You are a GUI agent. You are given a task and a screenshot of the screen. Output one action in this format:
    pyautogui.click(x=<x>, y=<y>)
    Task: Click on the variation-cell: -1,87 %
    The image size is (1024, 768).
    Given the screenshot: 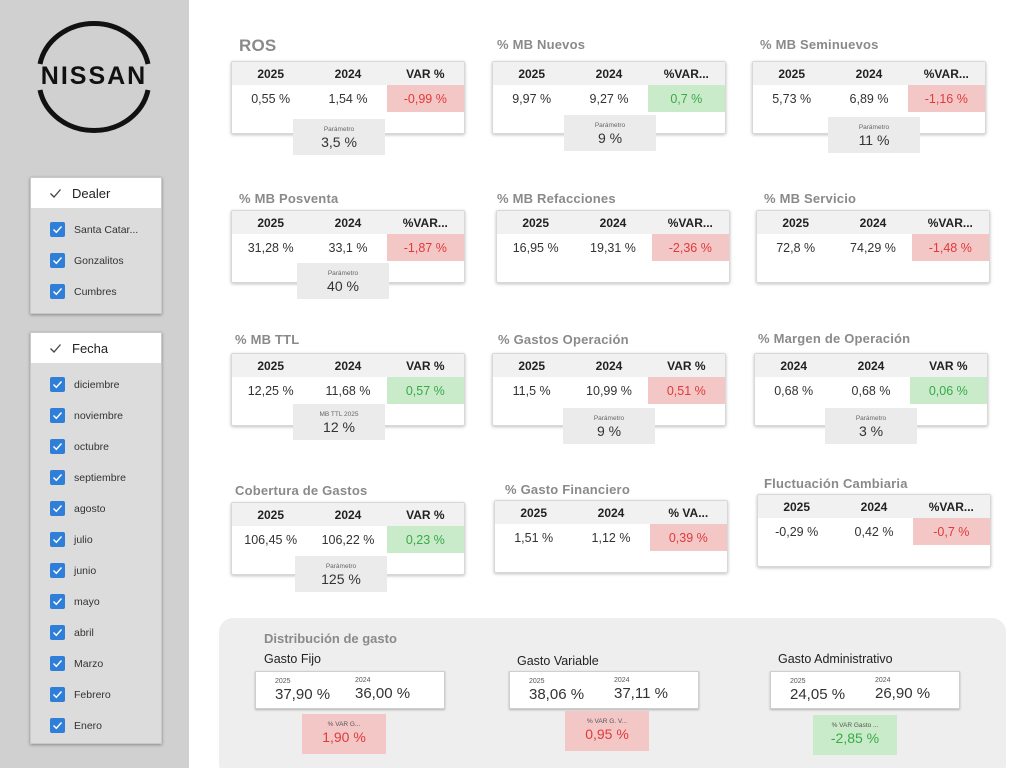 What is the action you would take?
    pyautogui.click(x=425, y=247)
    